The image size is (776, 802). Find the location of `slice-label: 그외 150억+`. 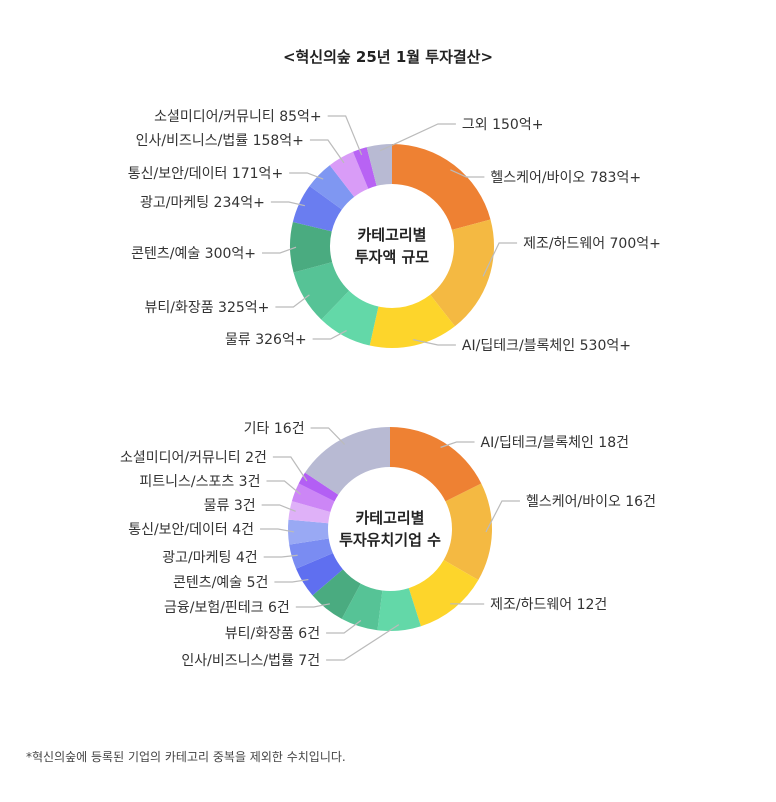

slice-label: 그외 150억+ is located at coordinates (503, 125).